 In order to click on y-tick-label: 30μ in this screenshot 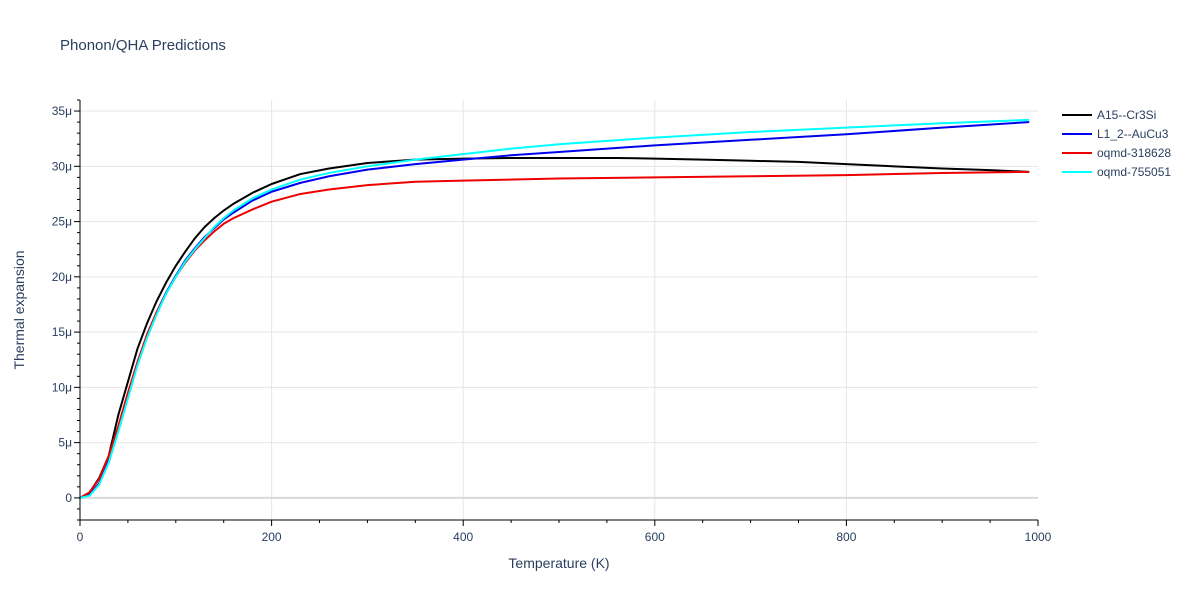, I will do `click(62, 166)`.